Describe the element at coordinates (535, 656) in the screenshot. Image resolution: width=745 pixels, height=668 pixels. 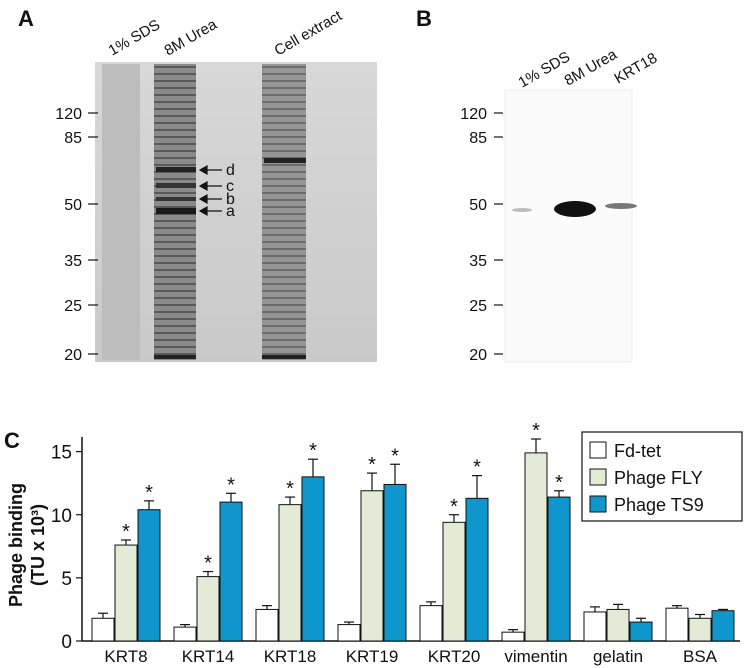
I see `x-tick-label: vimentin` at that location.